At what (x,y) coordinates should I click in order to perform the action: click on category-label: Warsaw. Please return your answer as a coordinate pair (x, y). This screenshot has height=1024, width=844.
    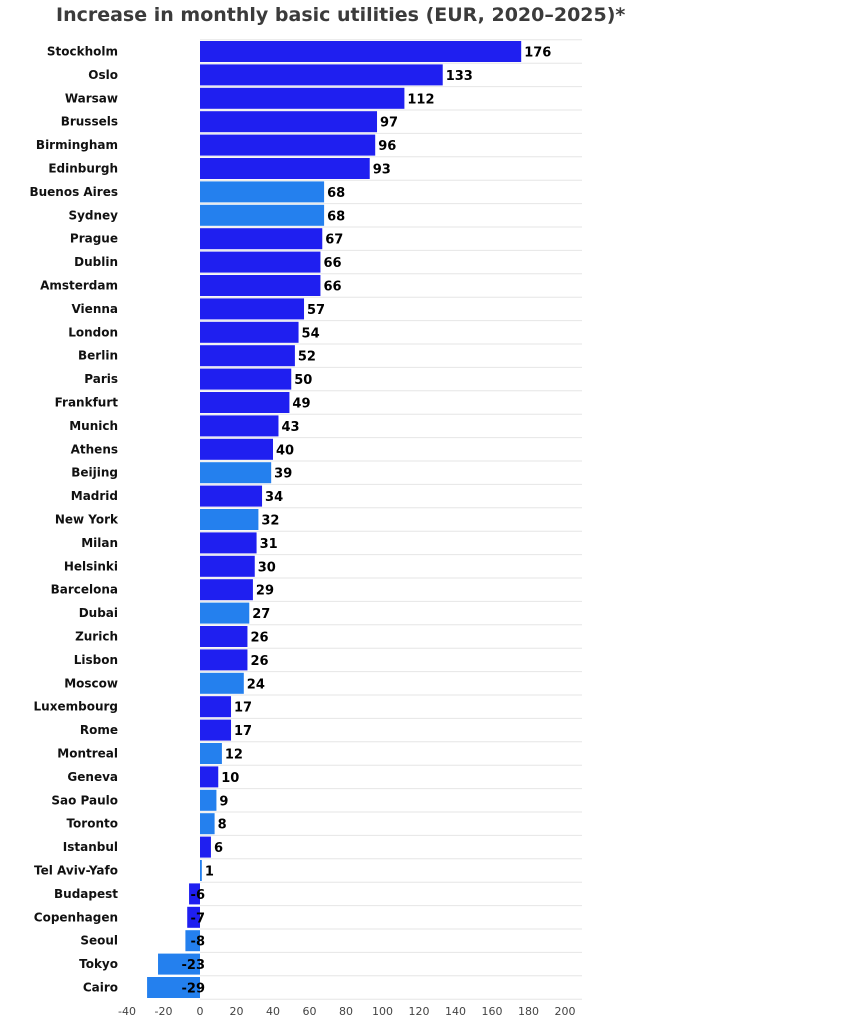
    Looking at the image, I should click on (91, 98).